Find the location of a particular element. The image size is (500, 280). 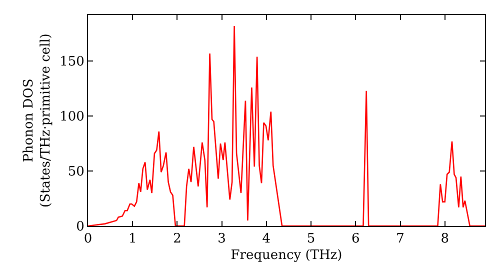

y-tick-label: 100 is located at coordinates (72, 117).